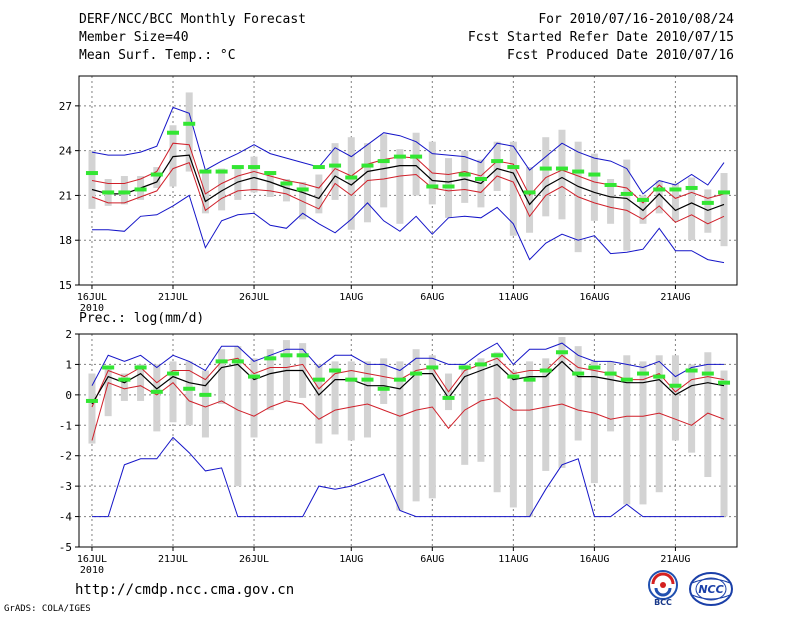 The height and width of the screenshot is (618, 800). I want to click on x-tick-label: 21JUL, so click(173, 559).